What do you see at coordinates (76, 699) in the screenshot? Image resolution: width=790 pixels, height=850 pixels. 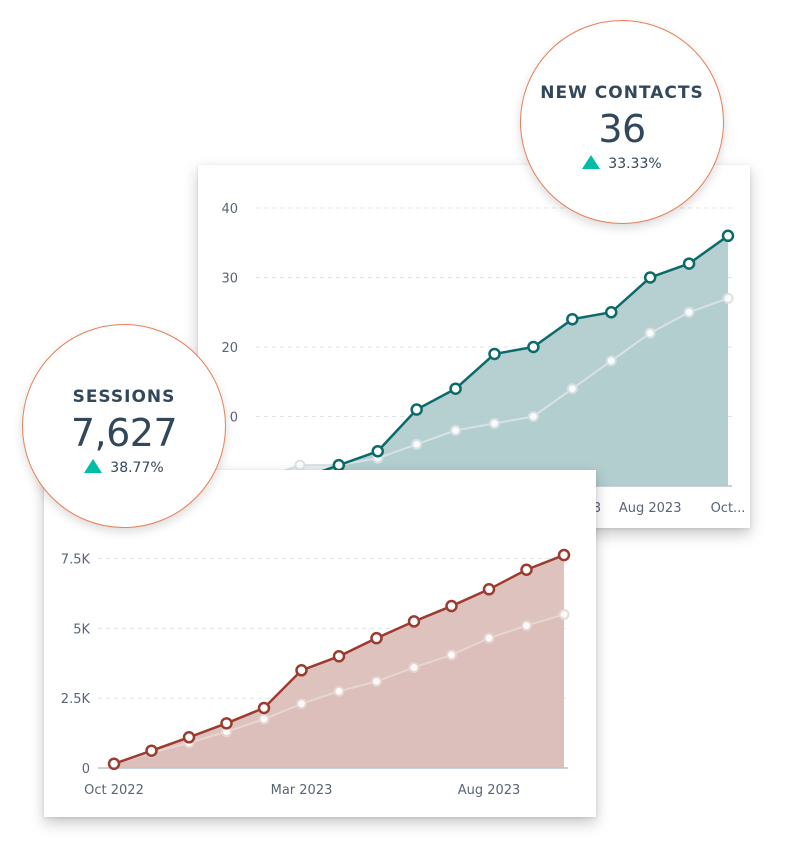 I see `sessions-y-tick-label: 2.5K` at bounding box center [76, 699].